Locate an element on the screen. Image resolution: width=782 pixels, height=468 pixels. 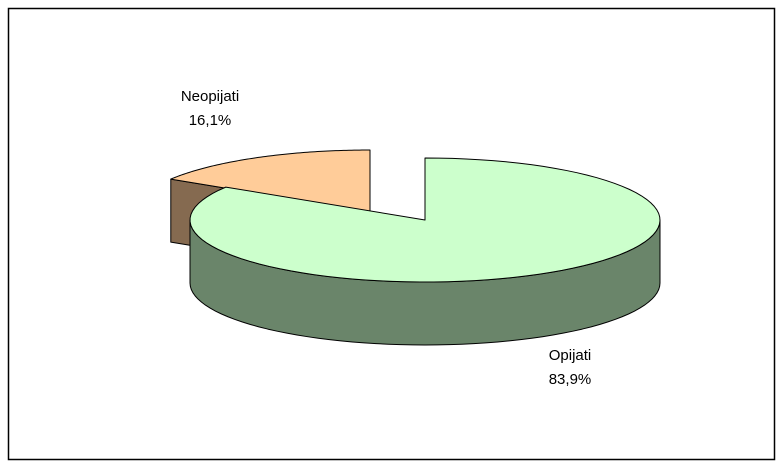
slice-value-label: 83,9% is located at coordinates (570, 379).